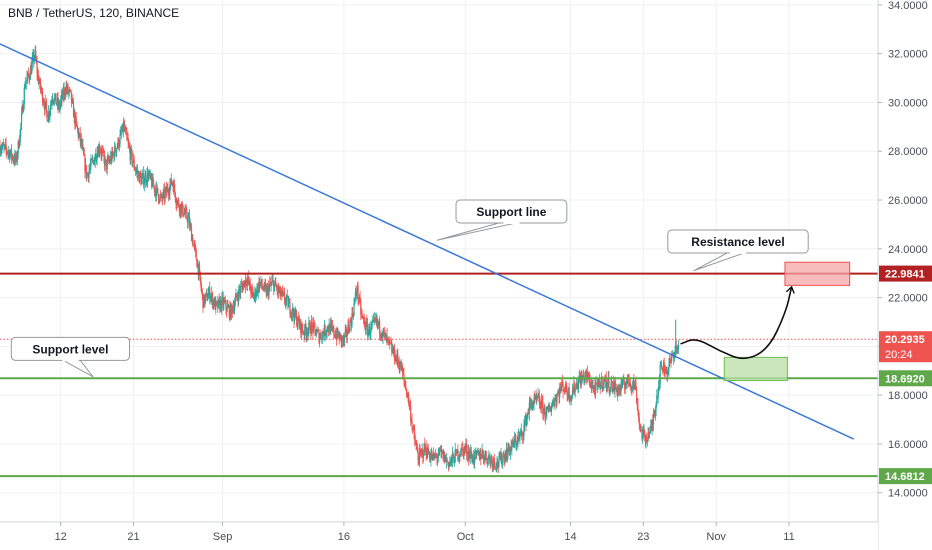 Image resolution: width=932 pixels, height=550 pixels. I want to click on callout-joint, so click(738, 252).